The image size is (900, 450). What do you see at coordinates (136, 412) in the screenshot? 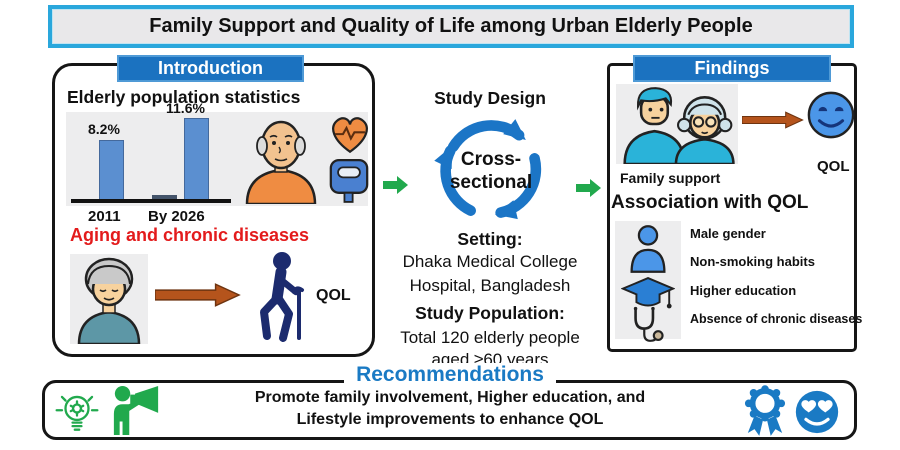
I see `announcer-megaphone-icon` at bounding box center [136, 412].